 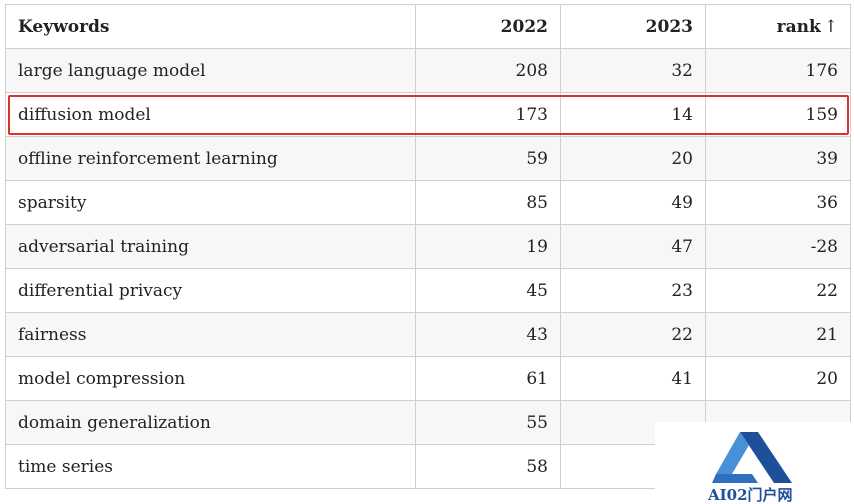 I want to click on value-2023-cell: 32, so click(x=633, y=70).